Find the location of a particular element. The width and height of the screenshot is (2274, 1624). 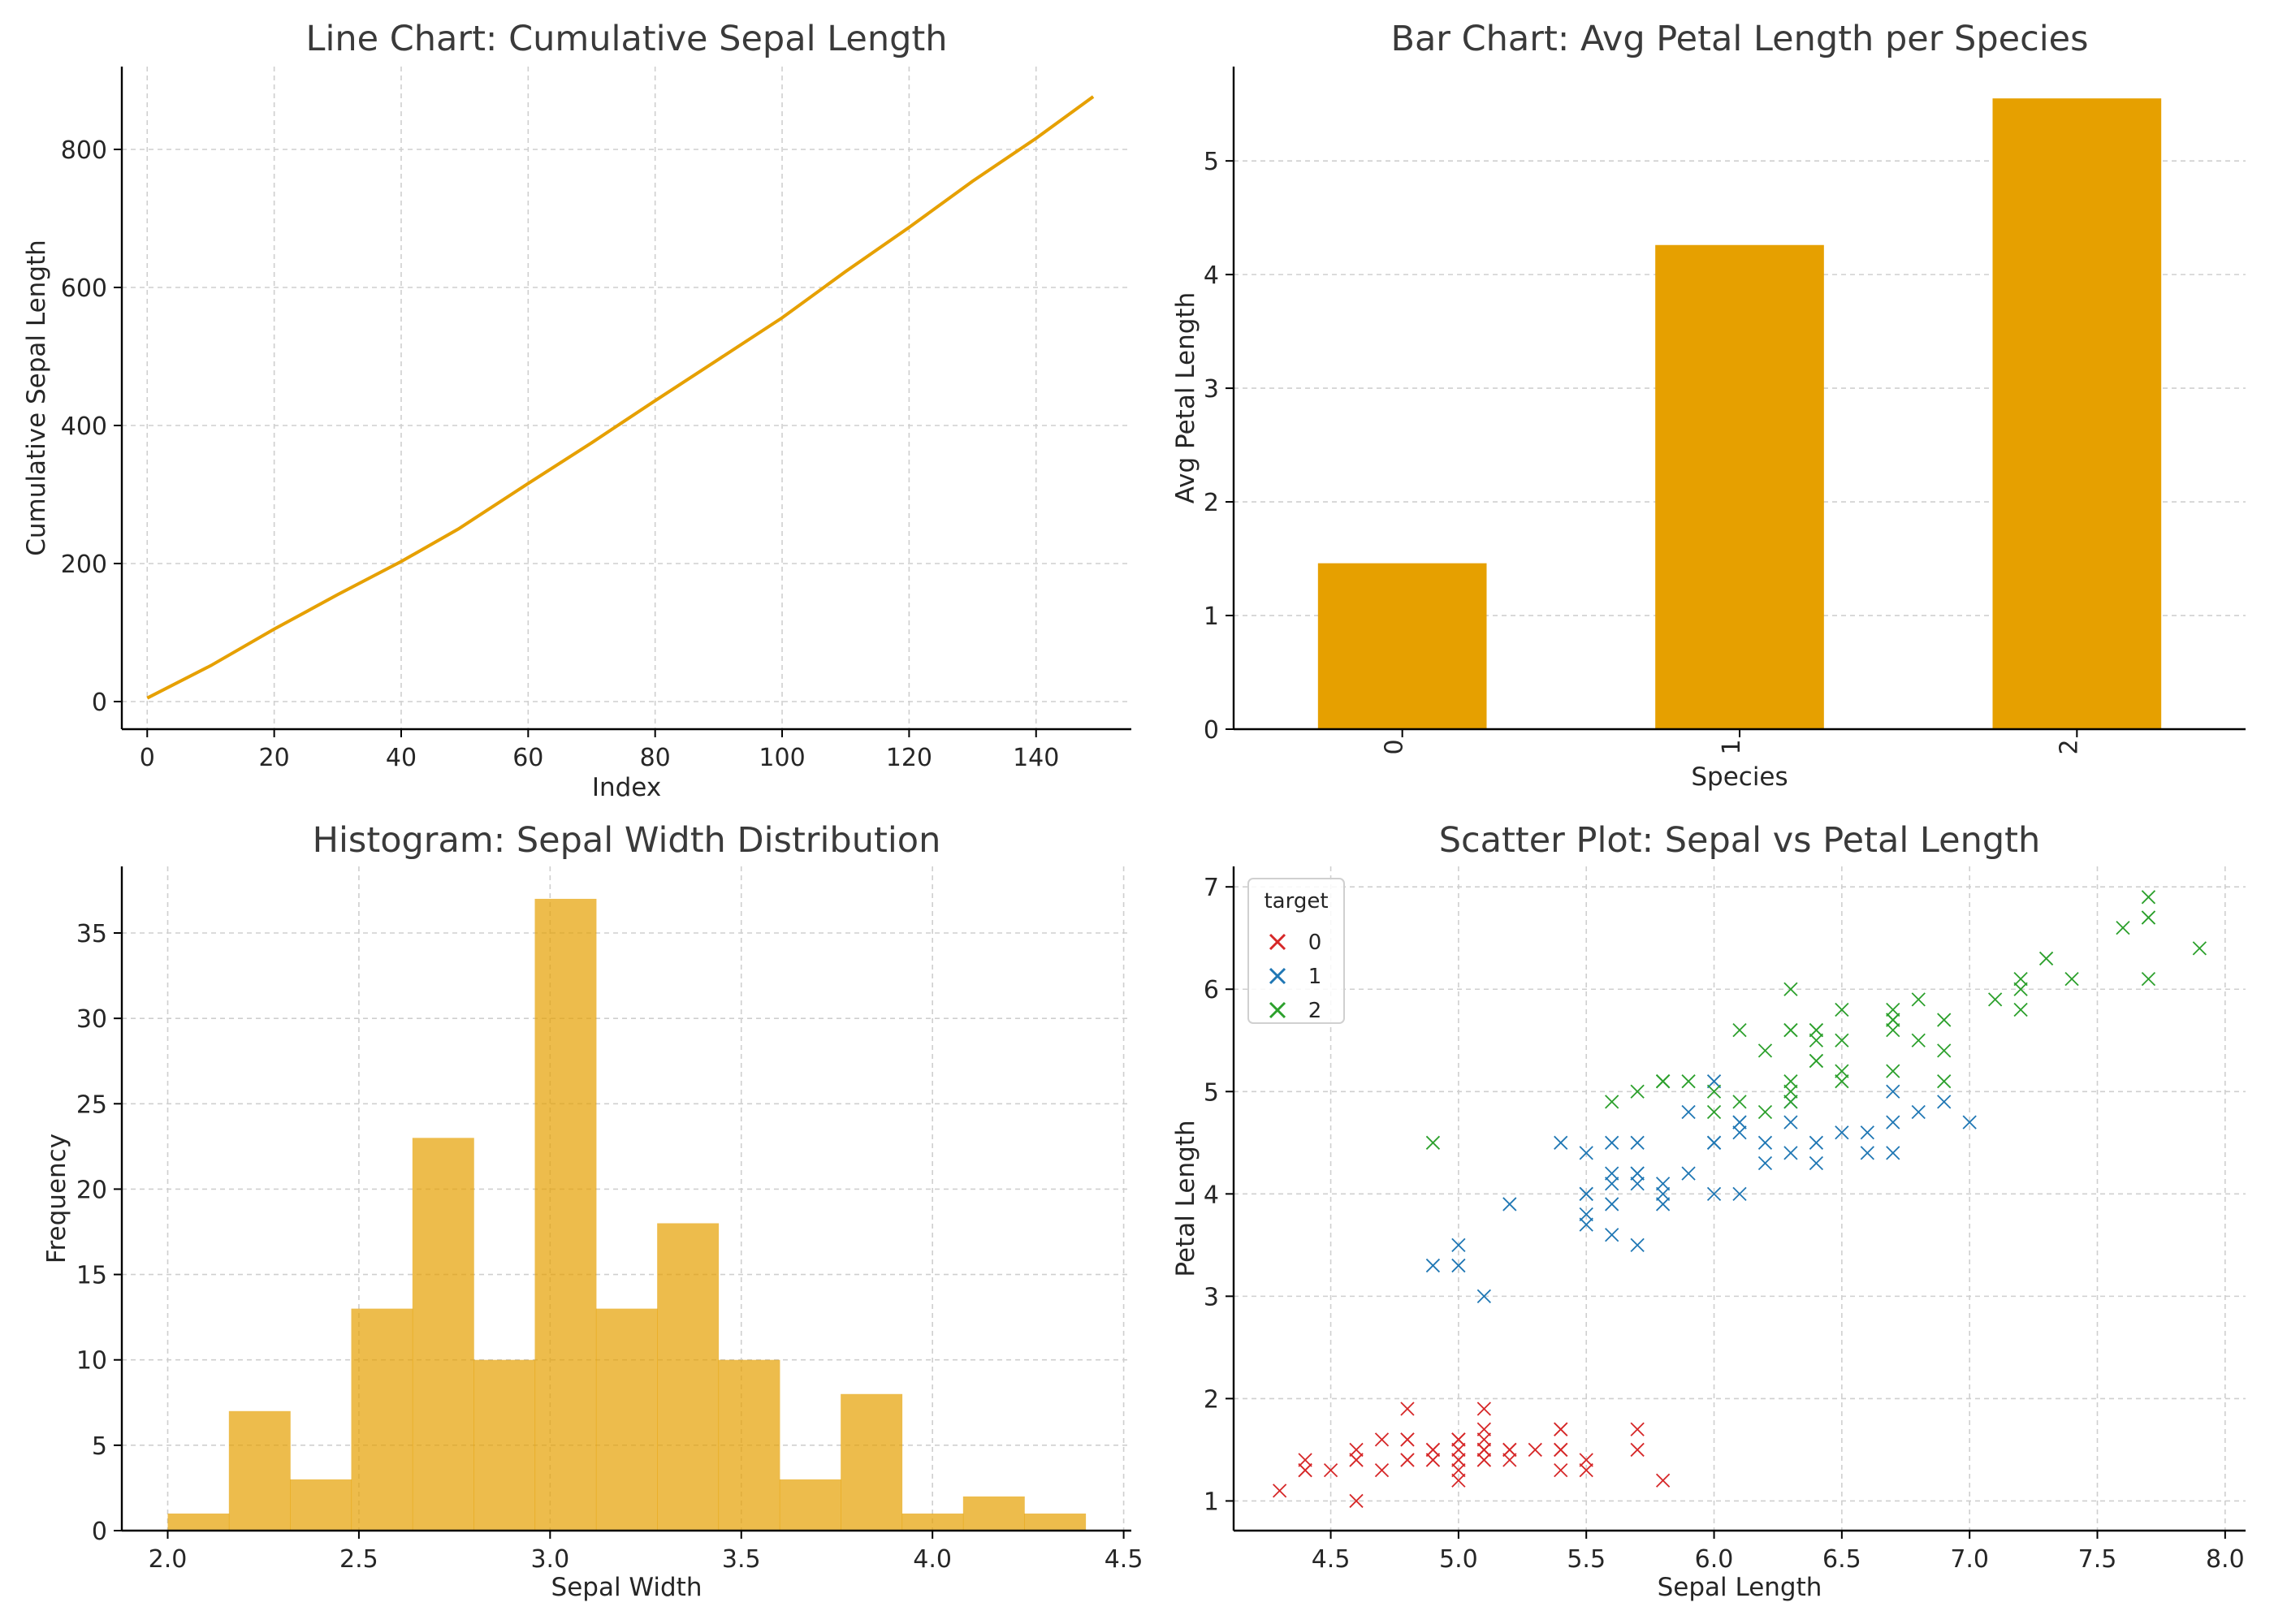

histogram-xtick-label: 2.0 is located at coordinates (168, 1560).